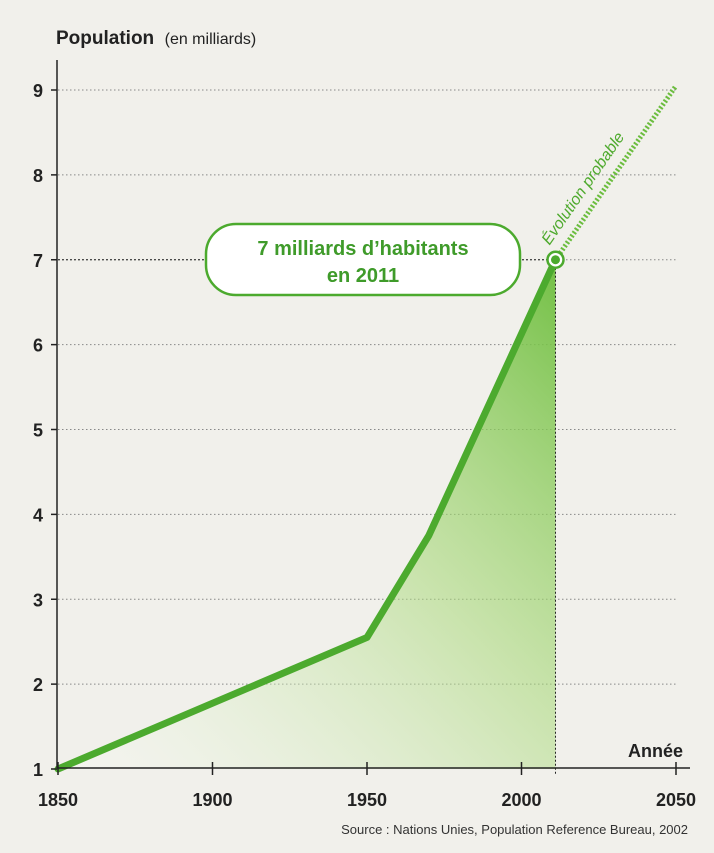 This screenshot has height=853, width=714. I want to click on x-axis-label: Année, so click(655, 751).